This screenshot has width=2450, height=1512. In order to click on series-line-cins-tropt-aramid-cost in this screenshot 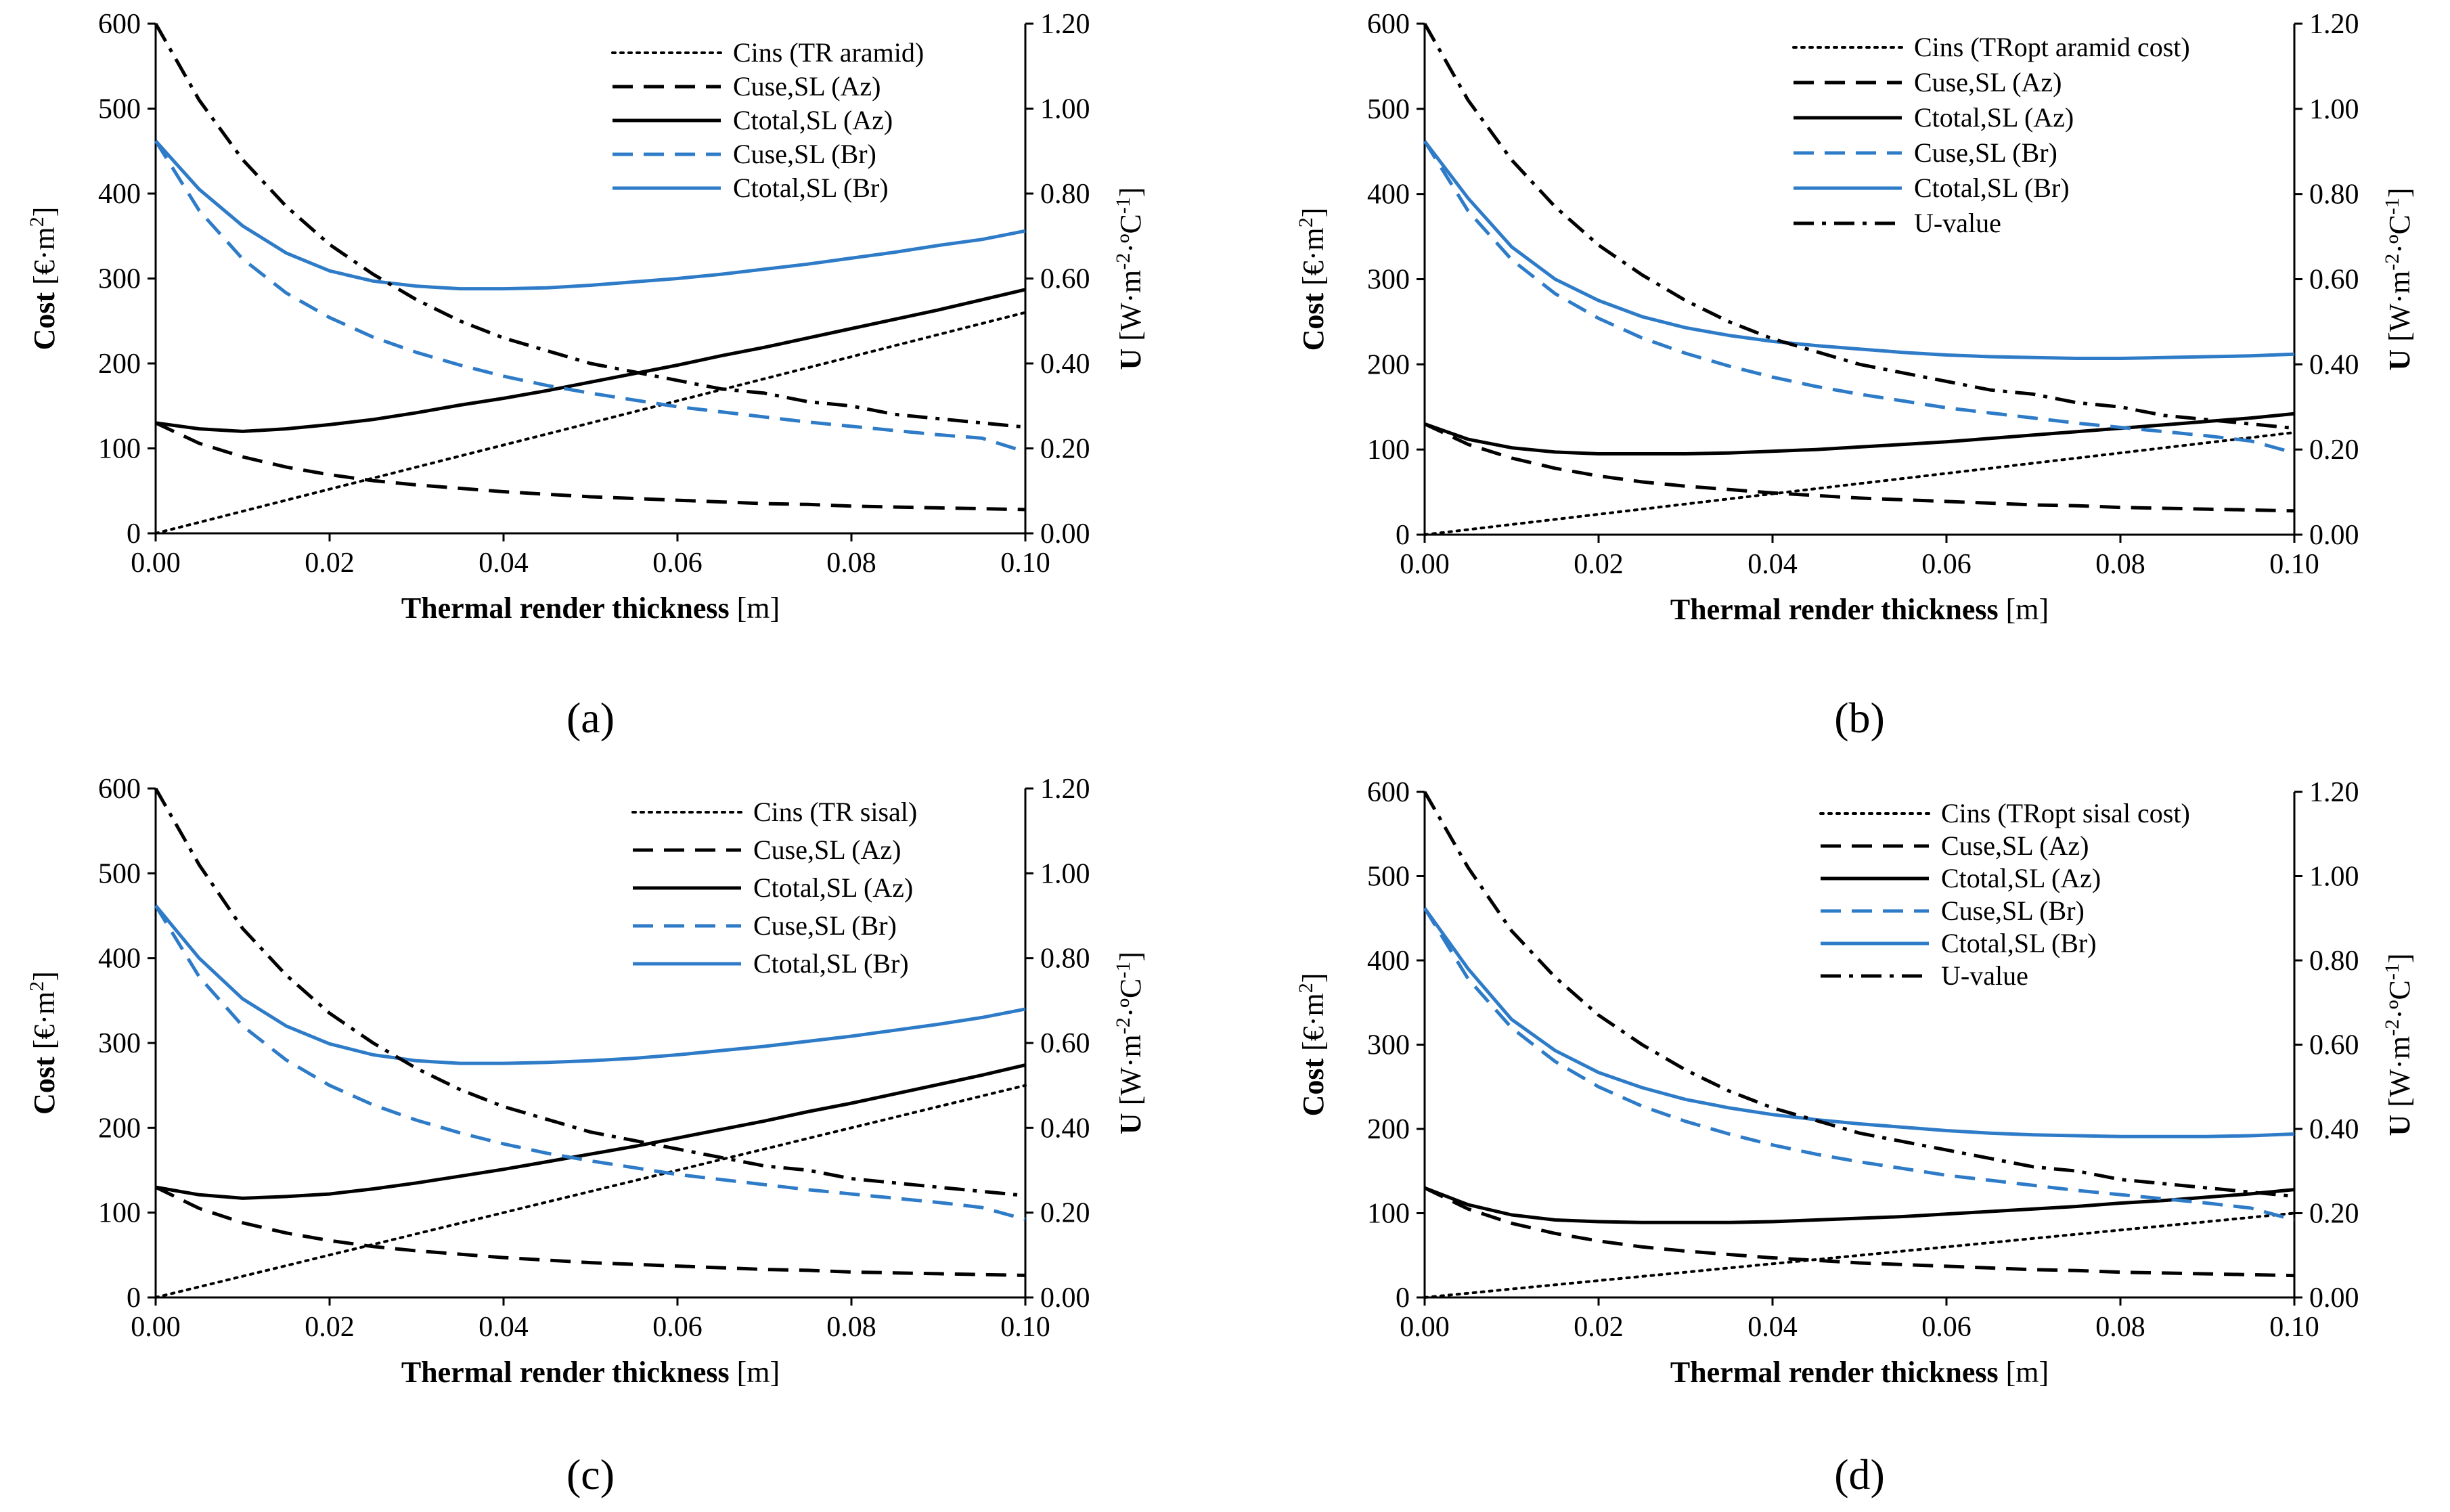, I will do `click(1859, 483)`.